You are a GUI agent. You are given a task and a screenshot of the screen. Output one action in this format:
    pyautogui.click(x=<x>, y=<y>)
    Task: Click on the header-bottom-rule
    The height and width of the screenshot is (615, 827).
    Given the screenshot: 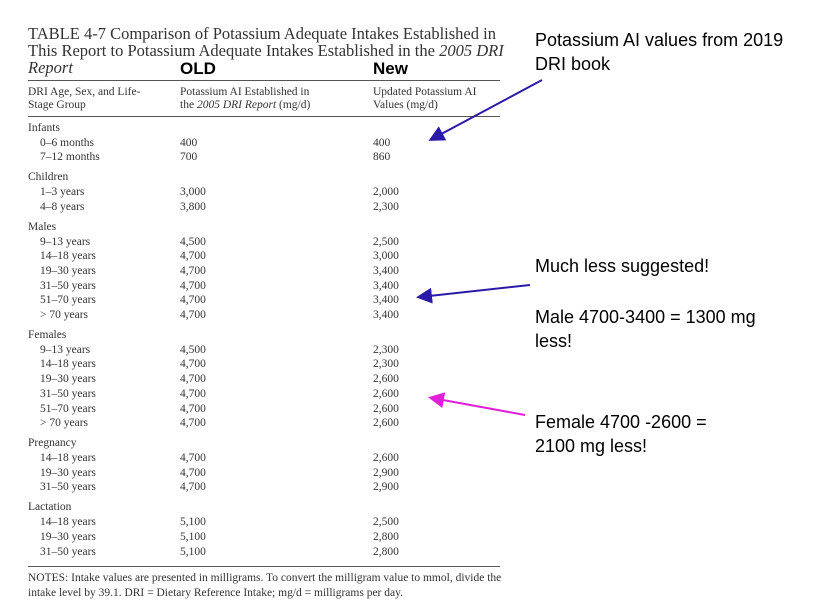 What is the action you would take?
    pyautogui.click(x=264, y=116)
    